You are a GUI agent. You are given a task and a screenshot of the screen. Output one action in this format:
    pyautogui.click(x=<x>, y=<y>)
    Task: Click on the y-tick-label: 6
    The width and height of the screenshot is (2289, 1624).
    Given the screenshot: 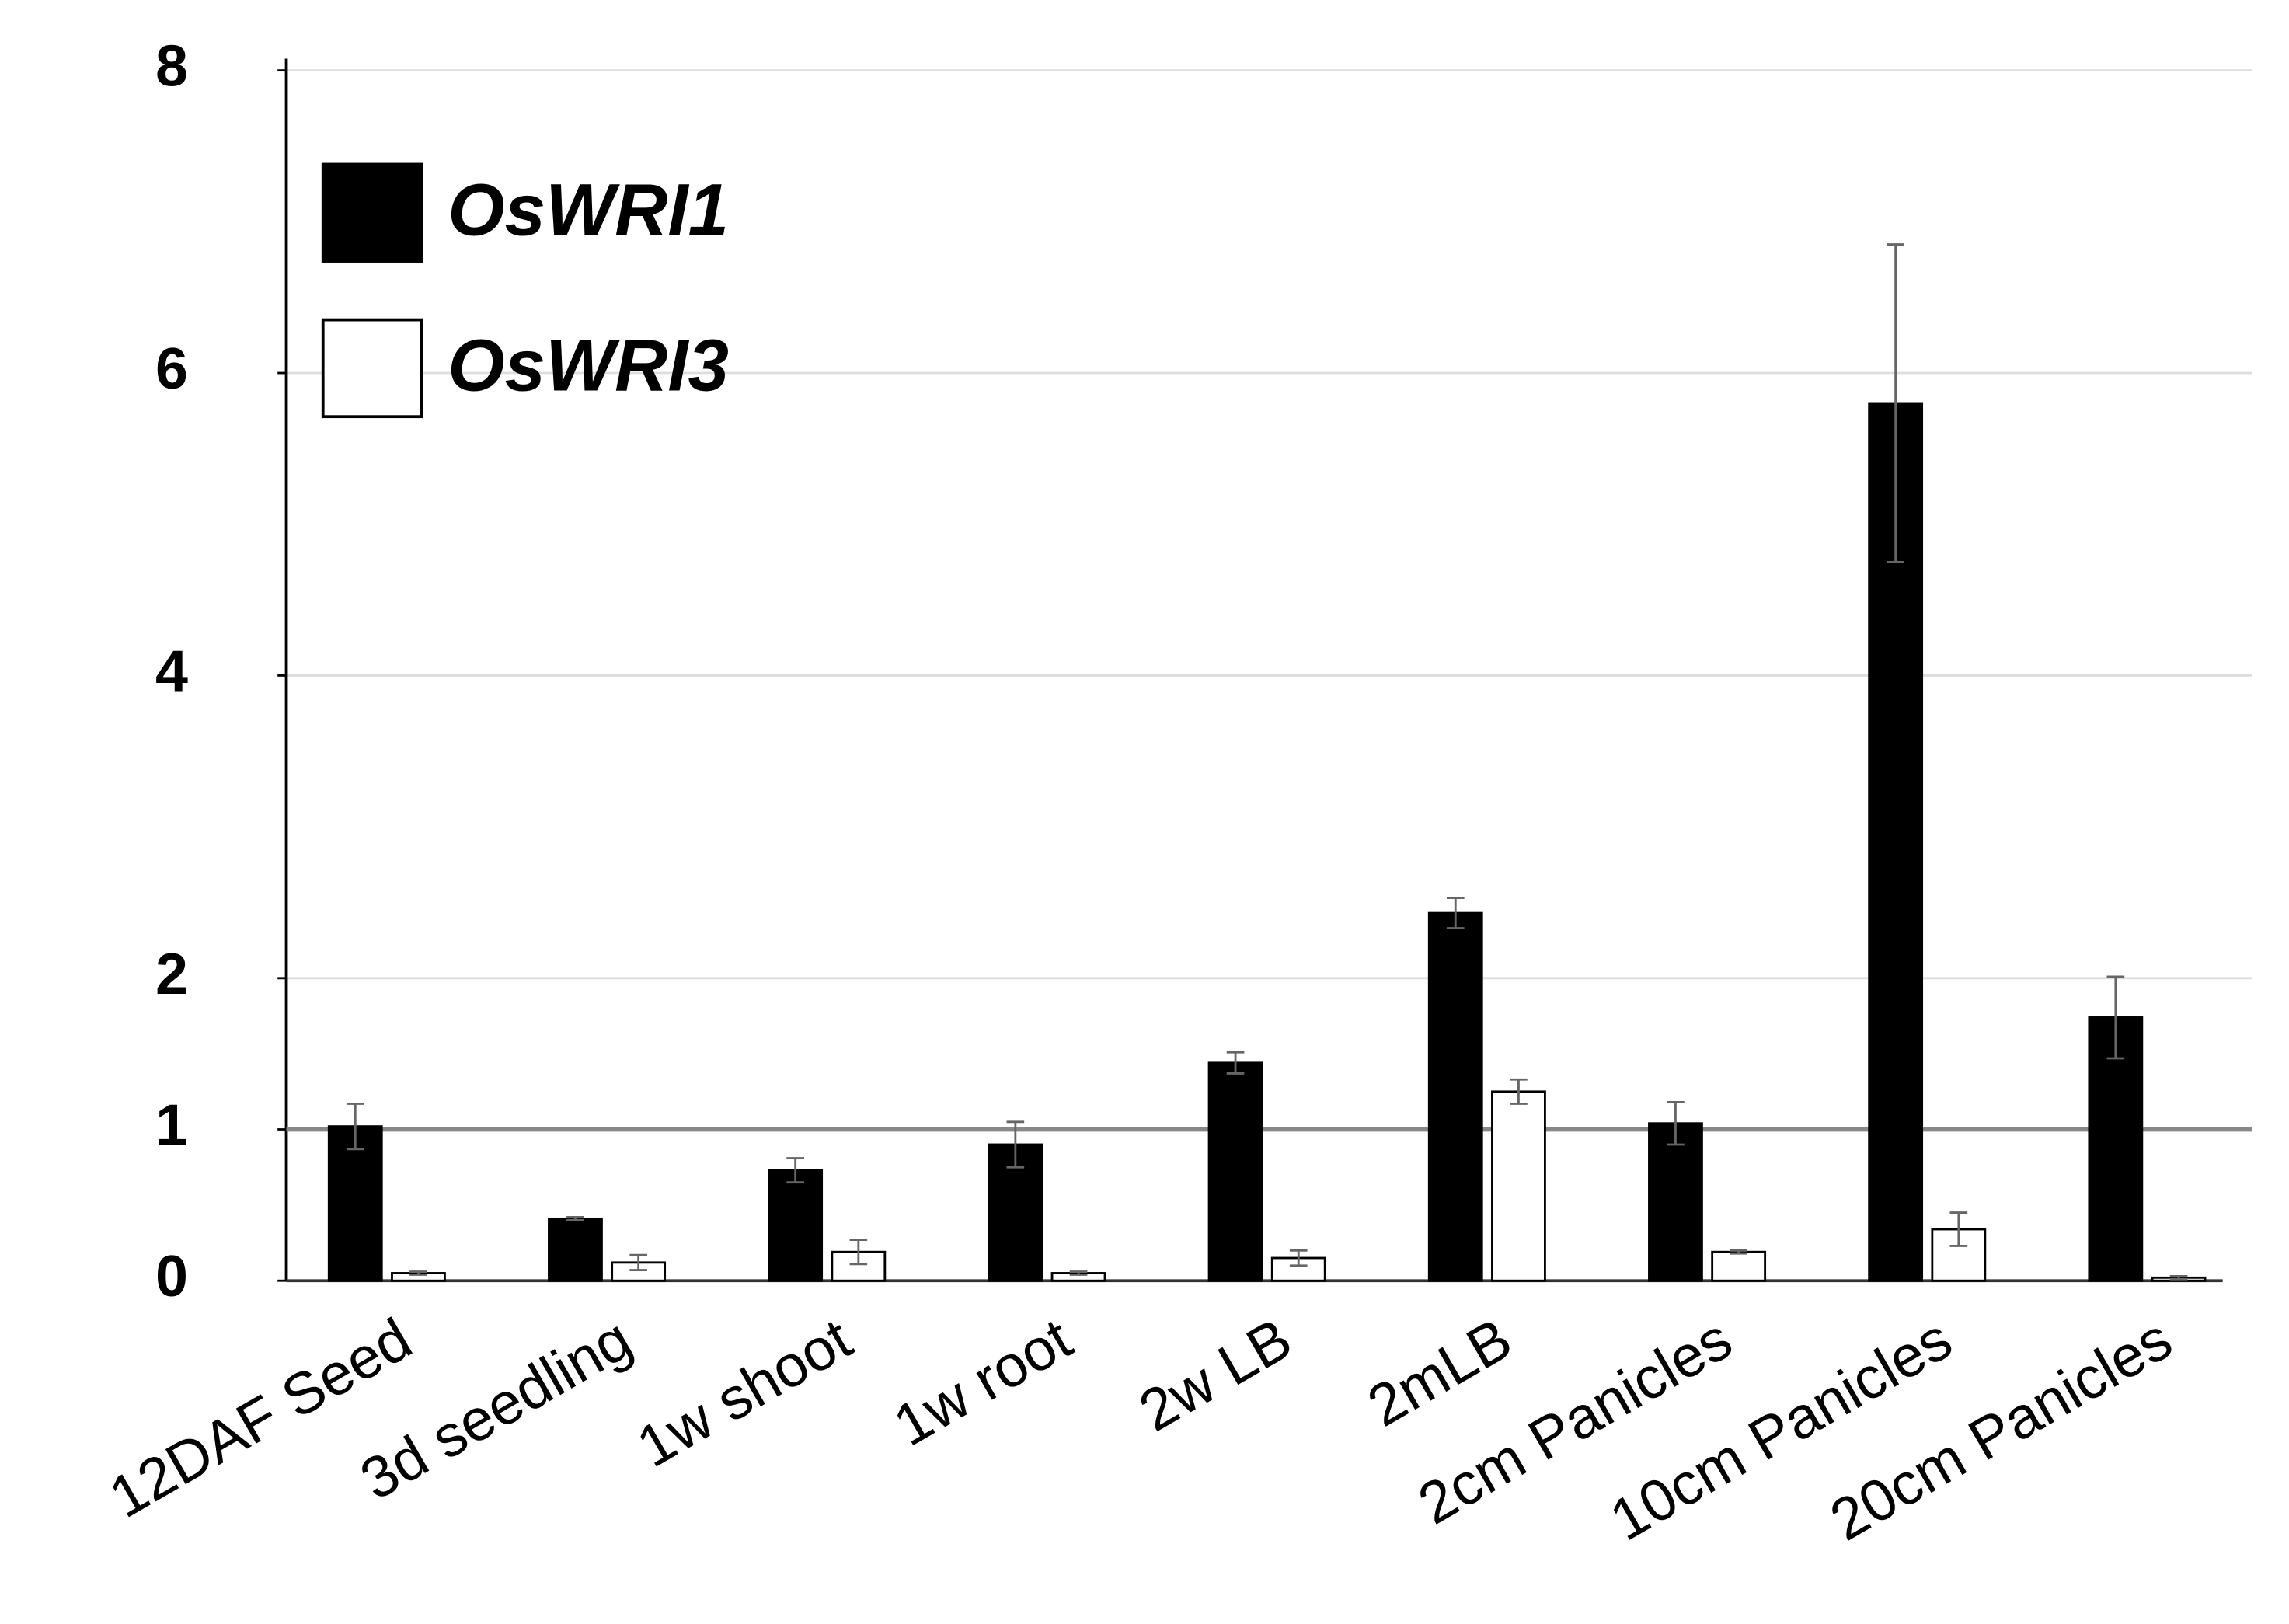 What is the action you would take?
    pyautogui.click(x=171, y=369)
    